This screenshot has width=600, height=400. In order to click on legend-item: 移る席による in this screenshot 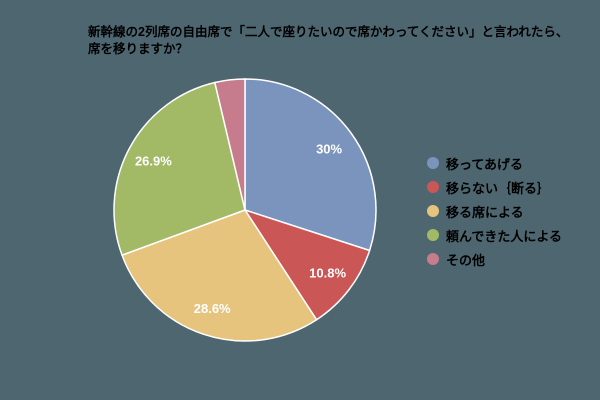, I will do `click(494, 211)`.